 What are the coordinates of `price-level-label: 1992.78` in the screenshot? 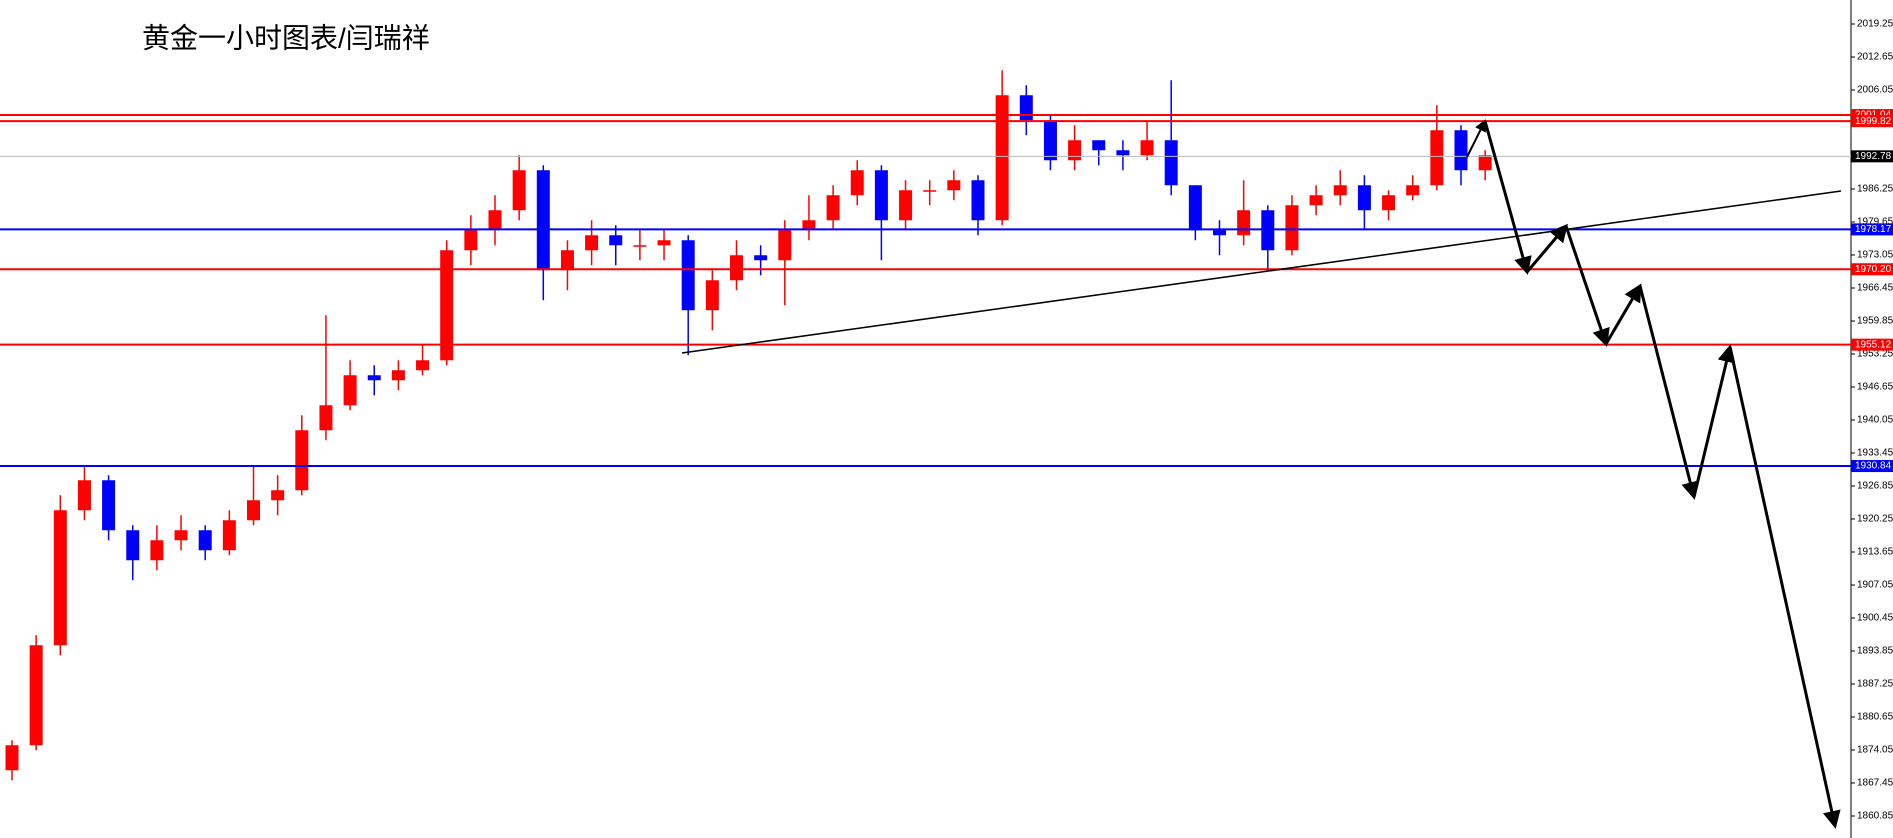 It's located at (1873, 156).